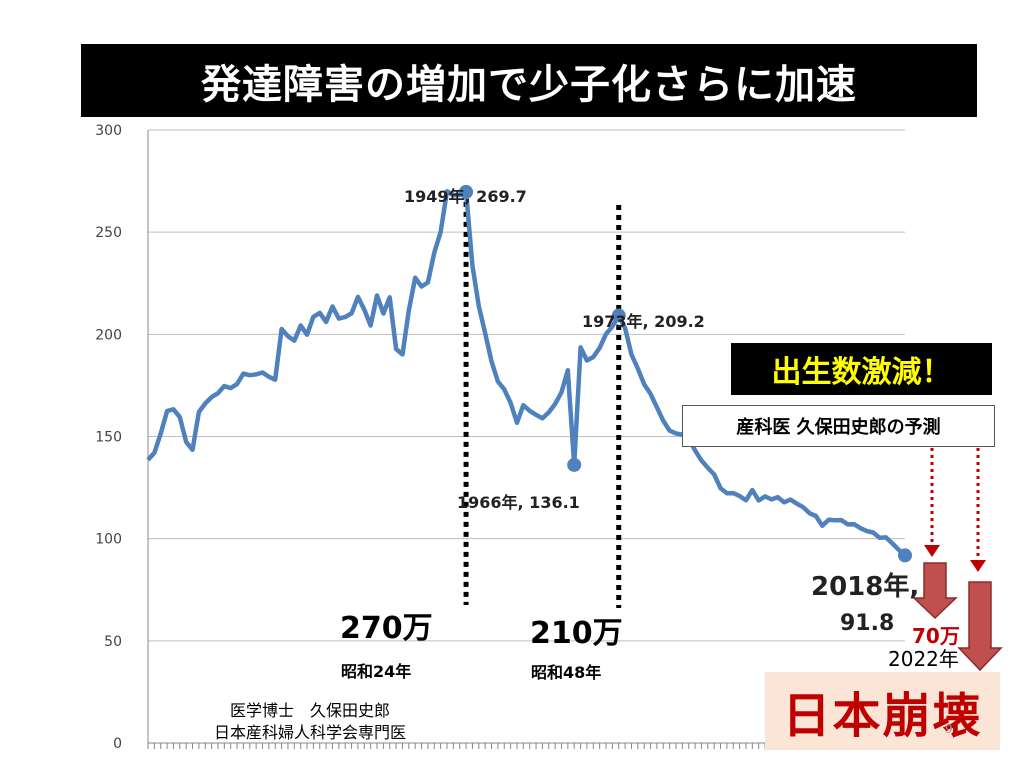  Describe the element at coordinates (618, 315) in the screenshot. I see `highlight-point-1973` at that location.